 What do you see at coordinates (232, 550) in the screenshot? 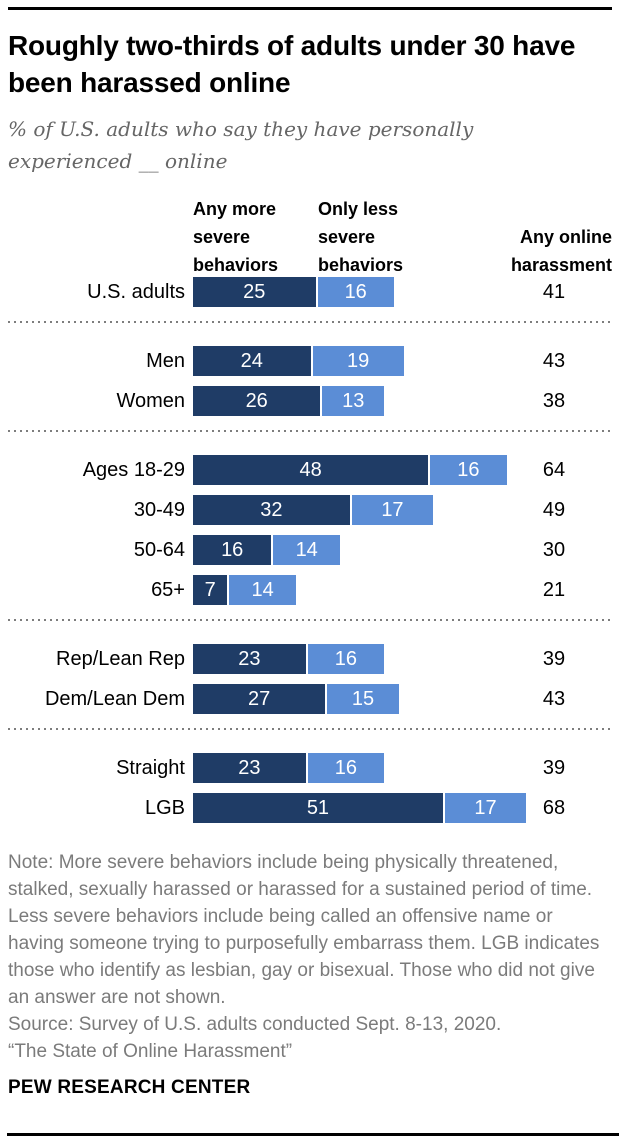
I see `more-severe-segment: 16` at bounding box center [232, 550].